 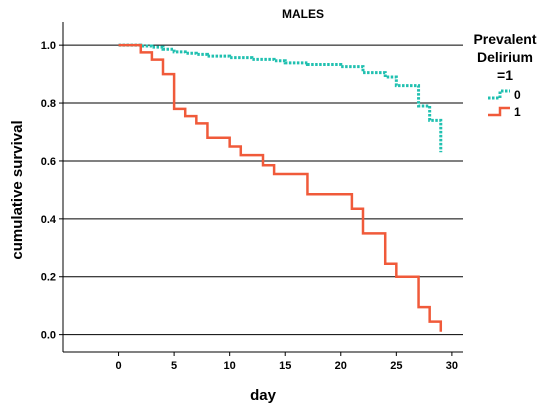 What do you see at coordinates (452, 366) in the screenshot?
I see `x-tick-label: 30` at bounding box center [452, 366].